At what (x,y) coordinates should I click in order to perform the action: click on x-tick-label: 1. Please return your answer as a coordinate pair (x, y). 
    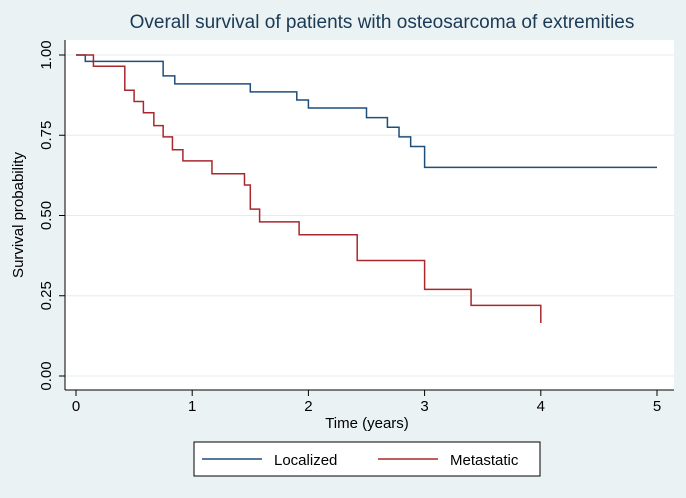
    Looking at the image, I should click on (192, 406).